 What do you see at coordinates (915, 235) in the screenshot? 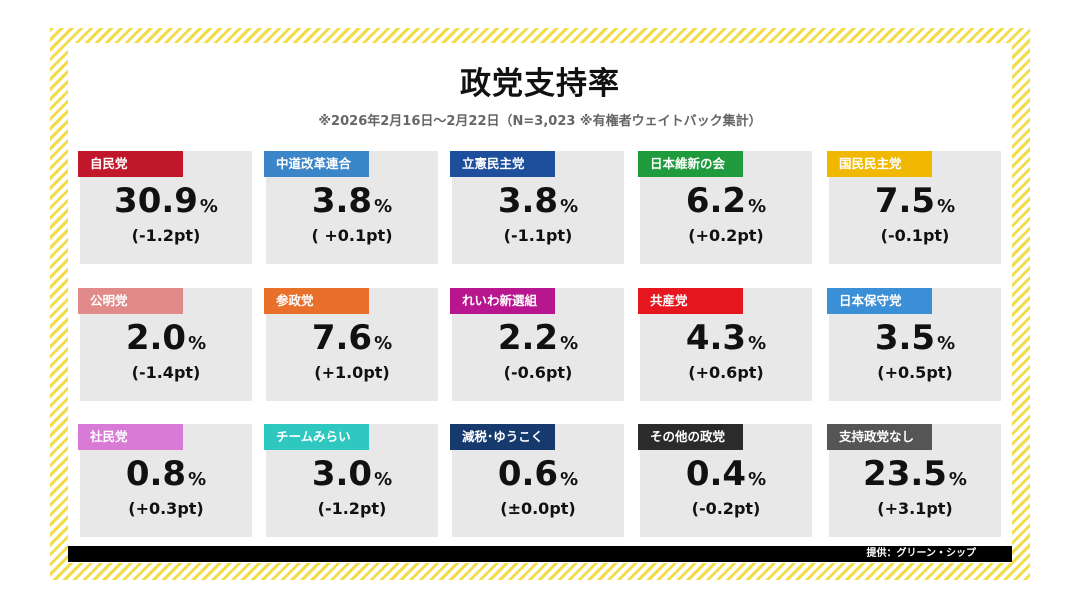
I see `change-value: (-0.1pt)` at bounding box center [915, 235].